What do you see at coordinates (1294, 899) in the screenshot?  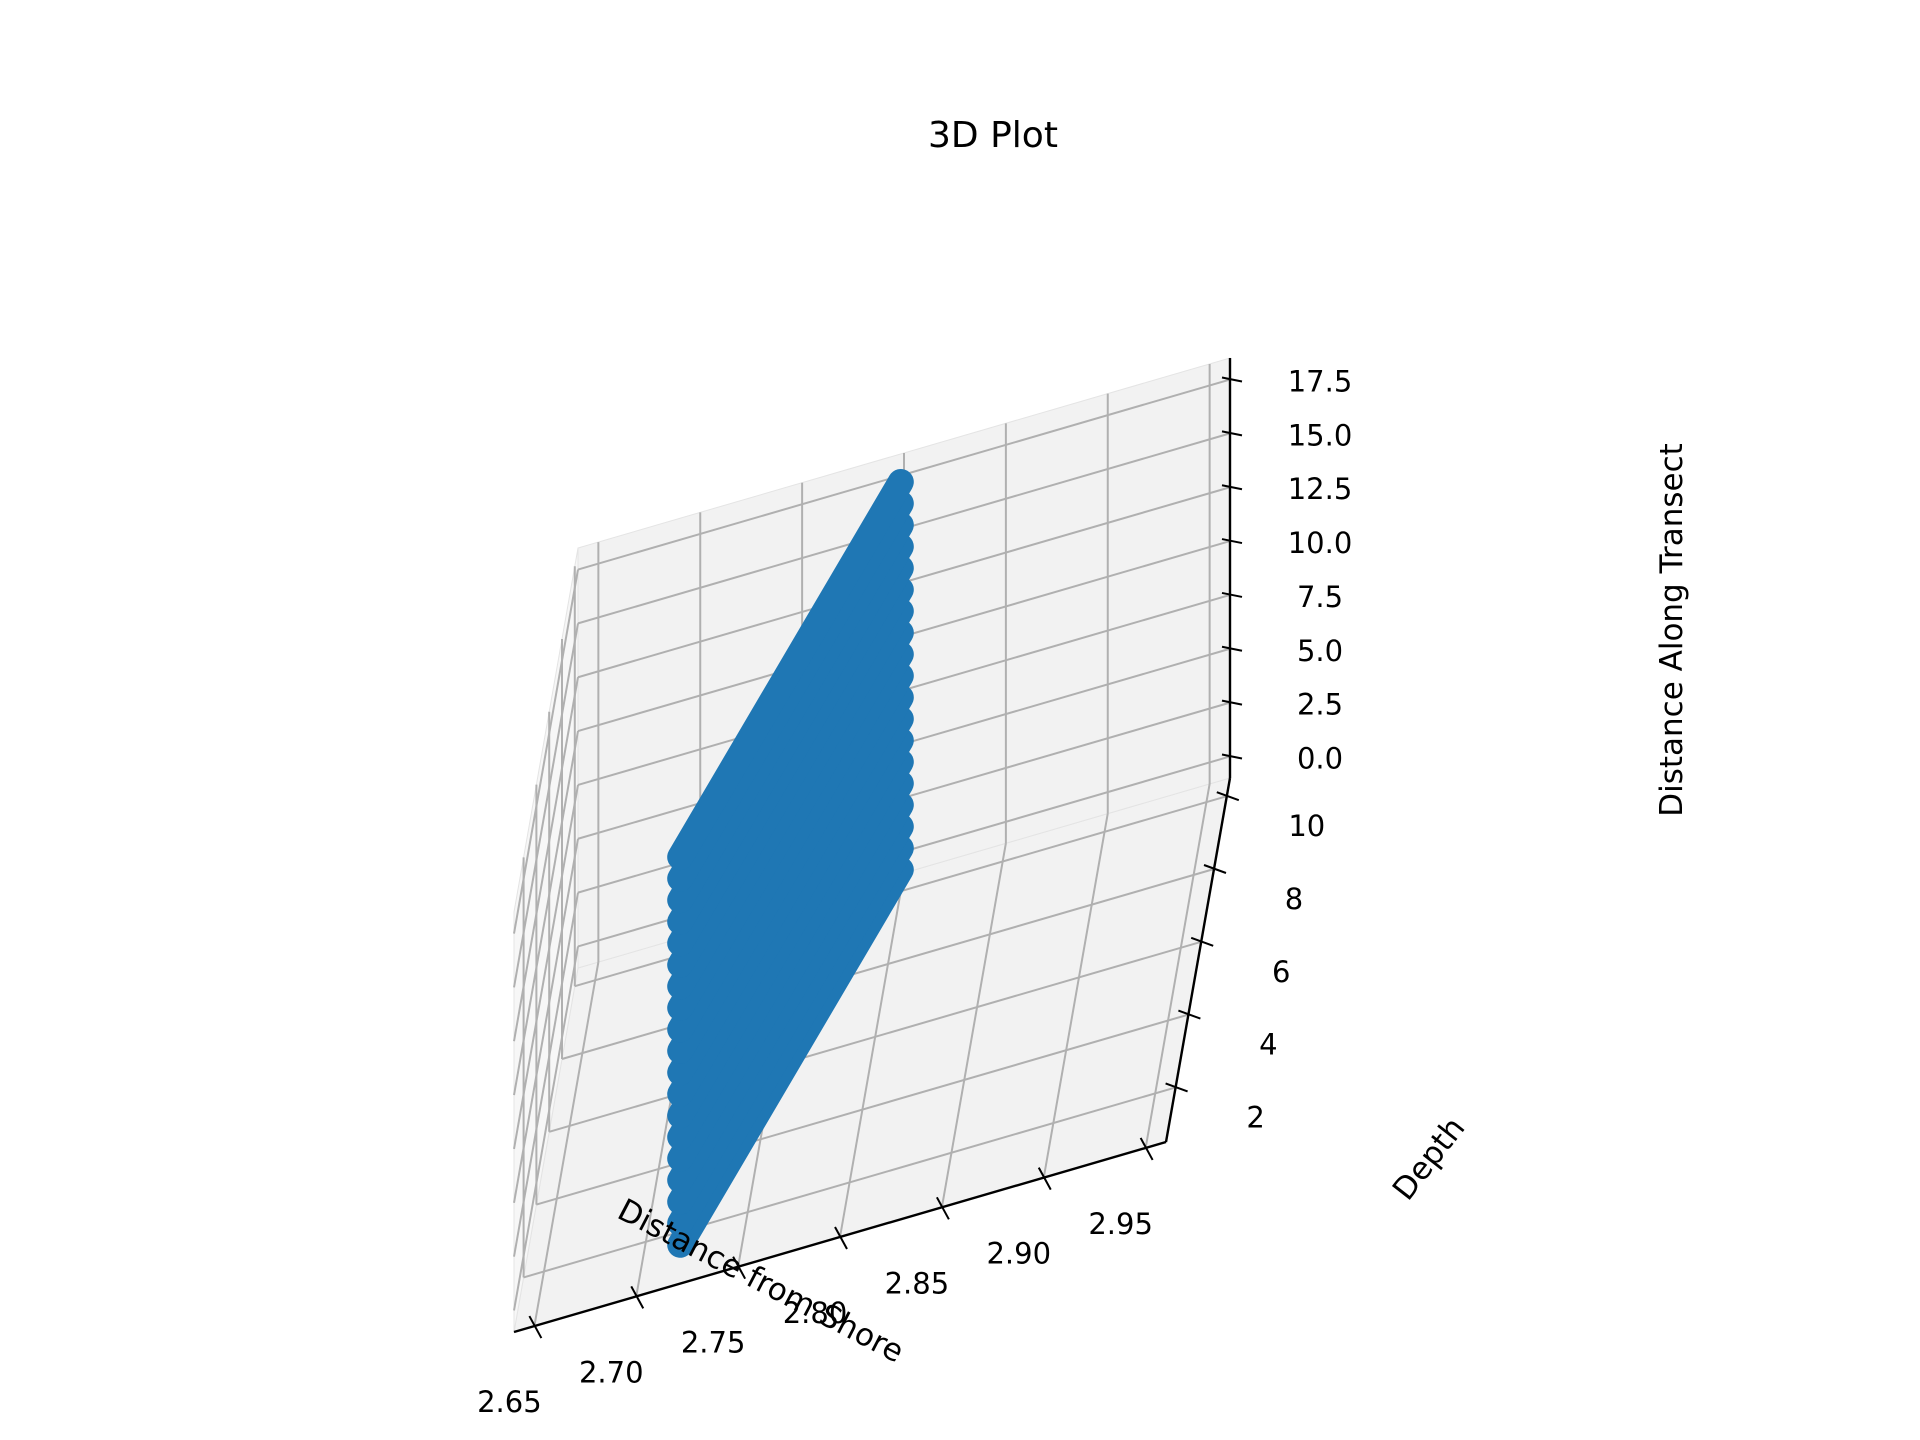 I see `y-tick-label: 8` at bounding box center [1294, 899].